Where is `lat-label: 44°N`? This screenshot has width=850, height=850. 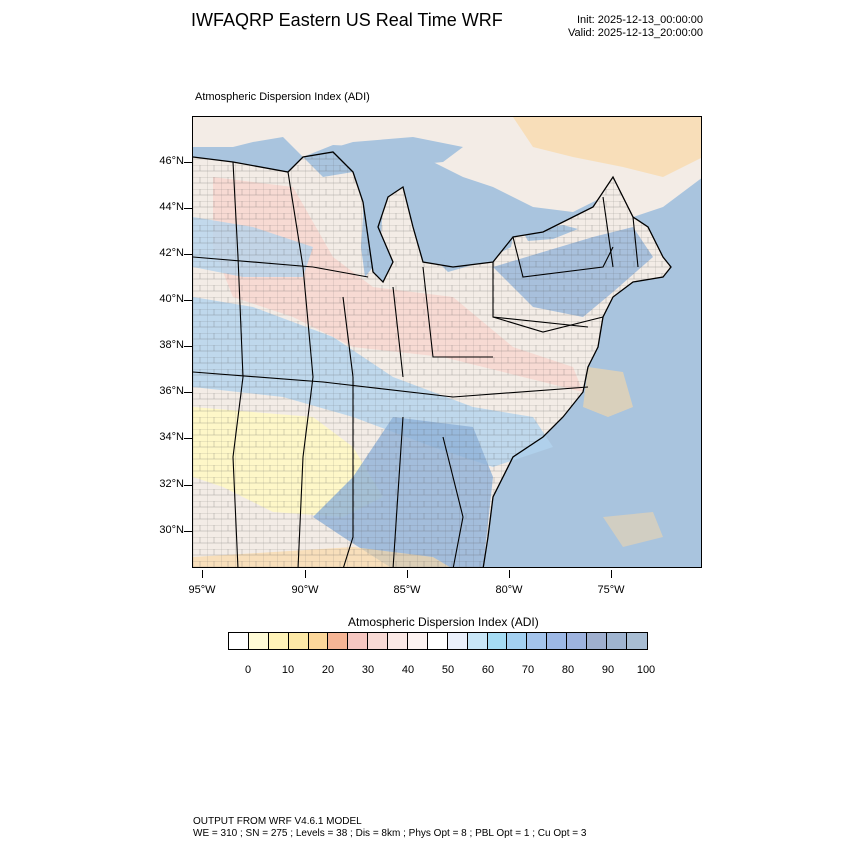
lat-label: 44°N is located at coordinates (171, 207).